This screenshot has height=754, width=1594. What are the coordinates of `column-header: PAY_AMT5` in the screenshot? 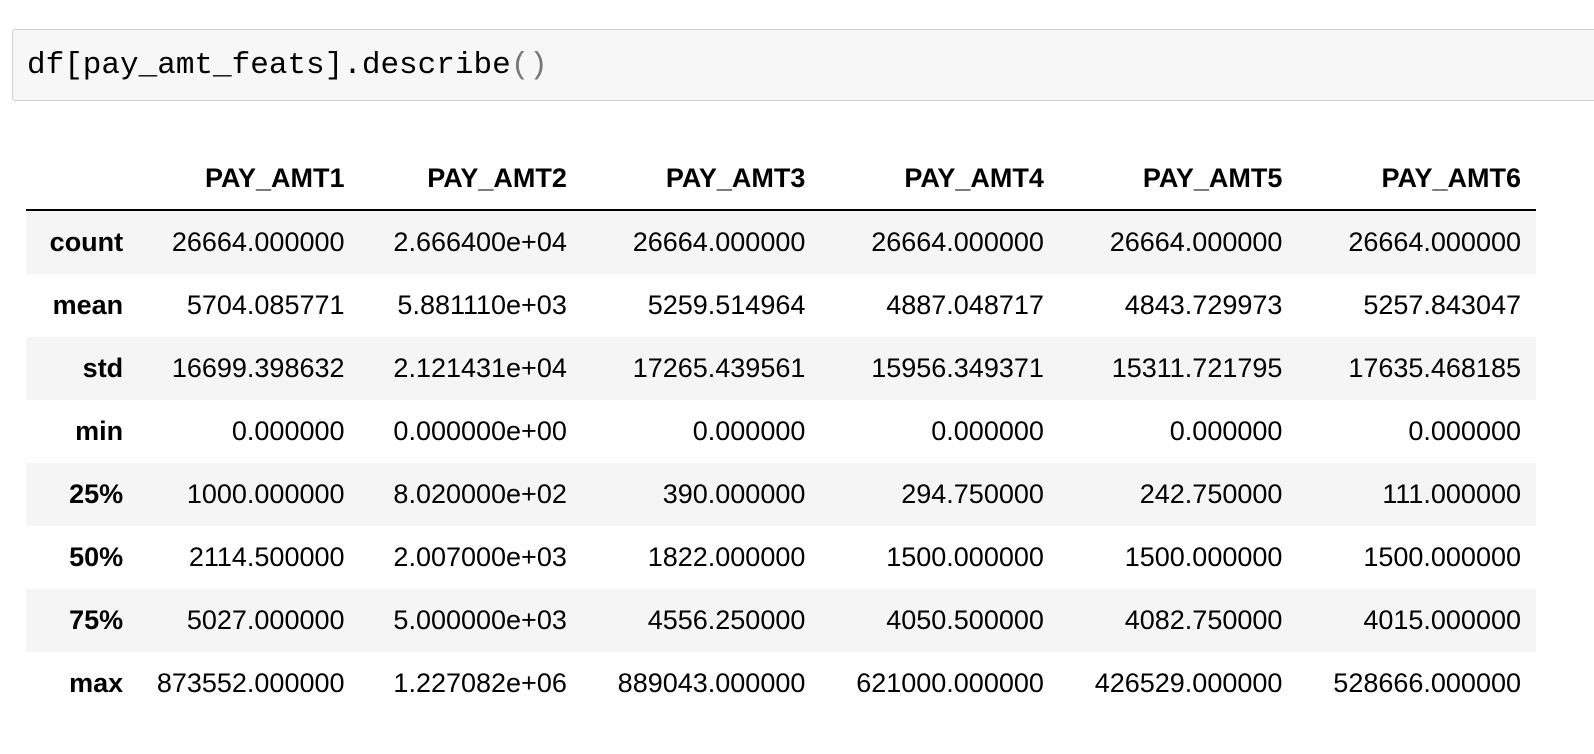 It's located at (1178, 179).